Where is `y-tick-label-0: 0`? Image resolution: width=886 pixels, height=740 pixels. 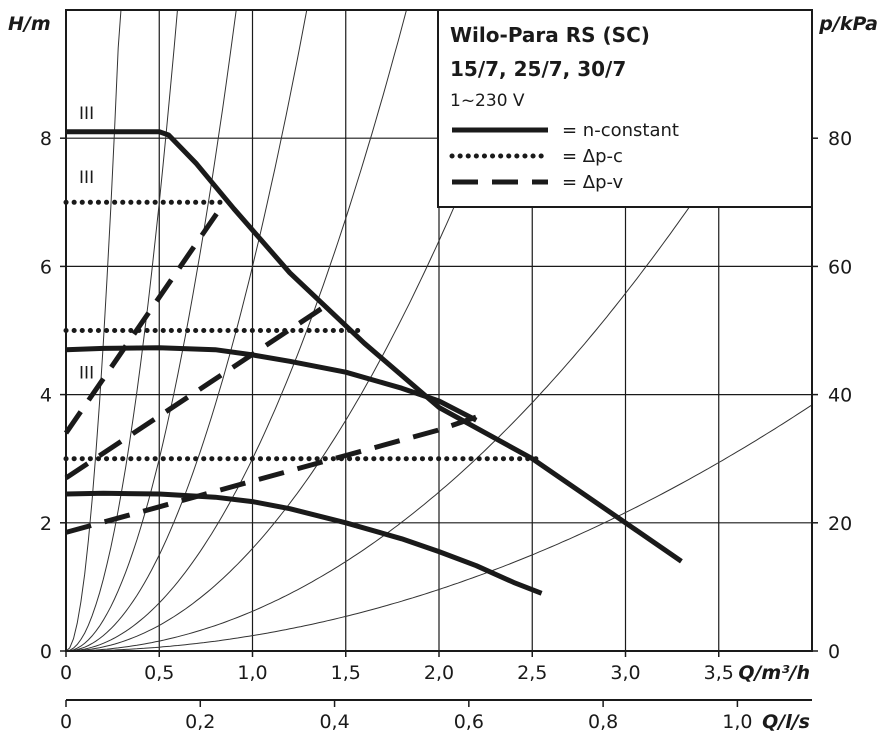
y-tick-label-0: 0 is located at coordinates (46, 652).